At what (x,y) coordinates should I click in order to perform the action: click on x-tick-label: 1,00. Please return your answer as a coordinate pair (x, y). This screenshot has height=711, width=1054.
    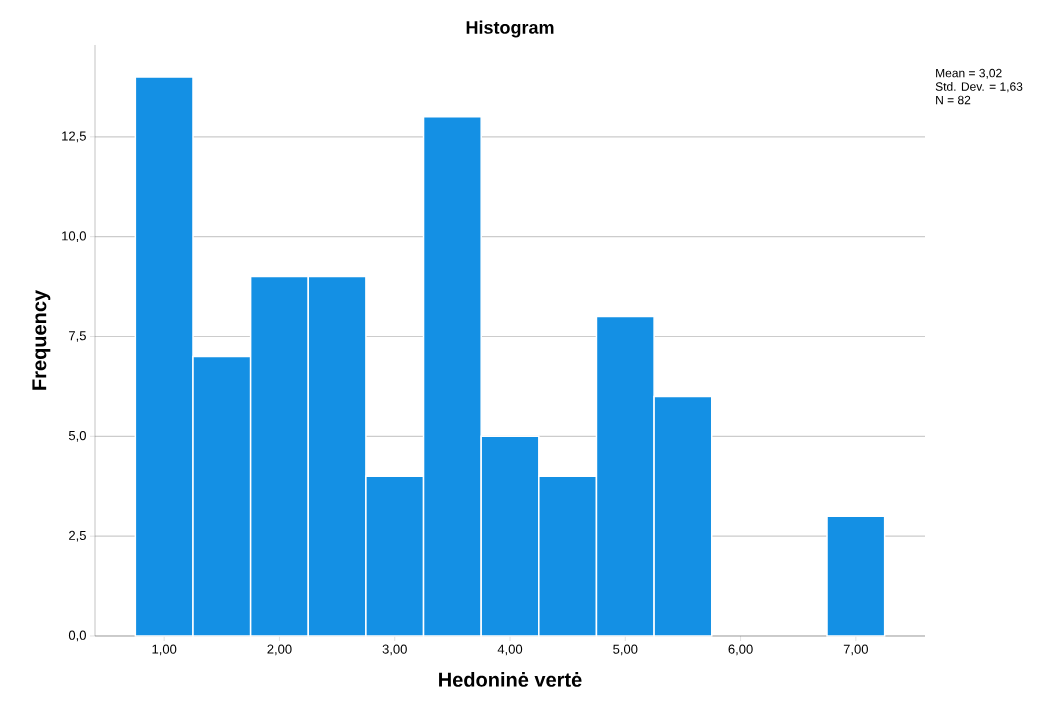
    Looking at the image, I should click on (164, 650).